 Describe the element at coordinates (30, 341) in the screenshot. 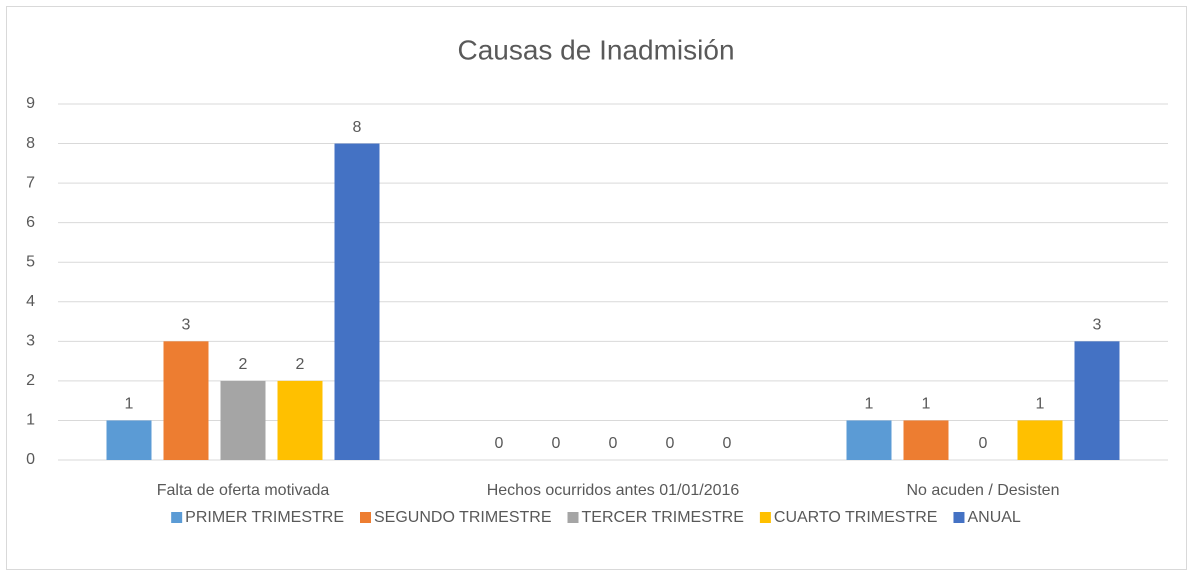

I see `y-tick-label: 3` at that location.